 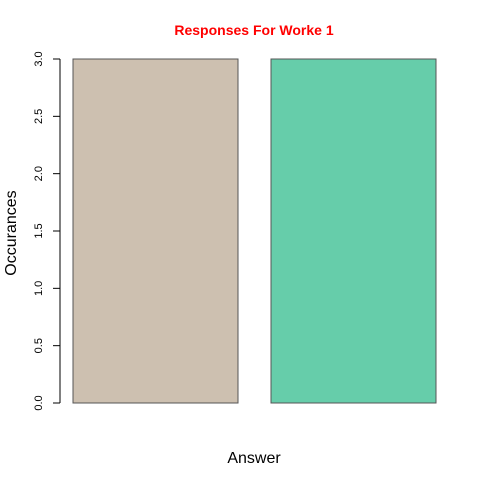 What do you see at coordinates (39, 173) in the screenshot?
I see `y-tick-label-4: 2.0` at bounding box center [39, 173].